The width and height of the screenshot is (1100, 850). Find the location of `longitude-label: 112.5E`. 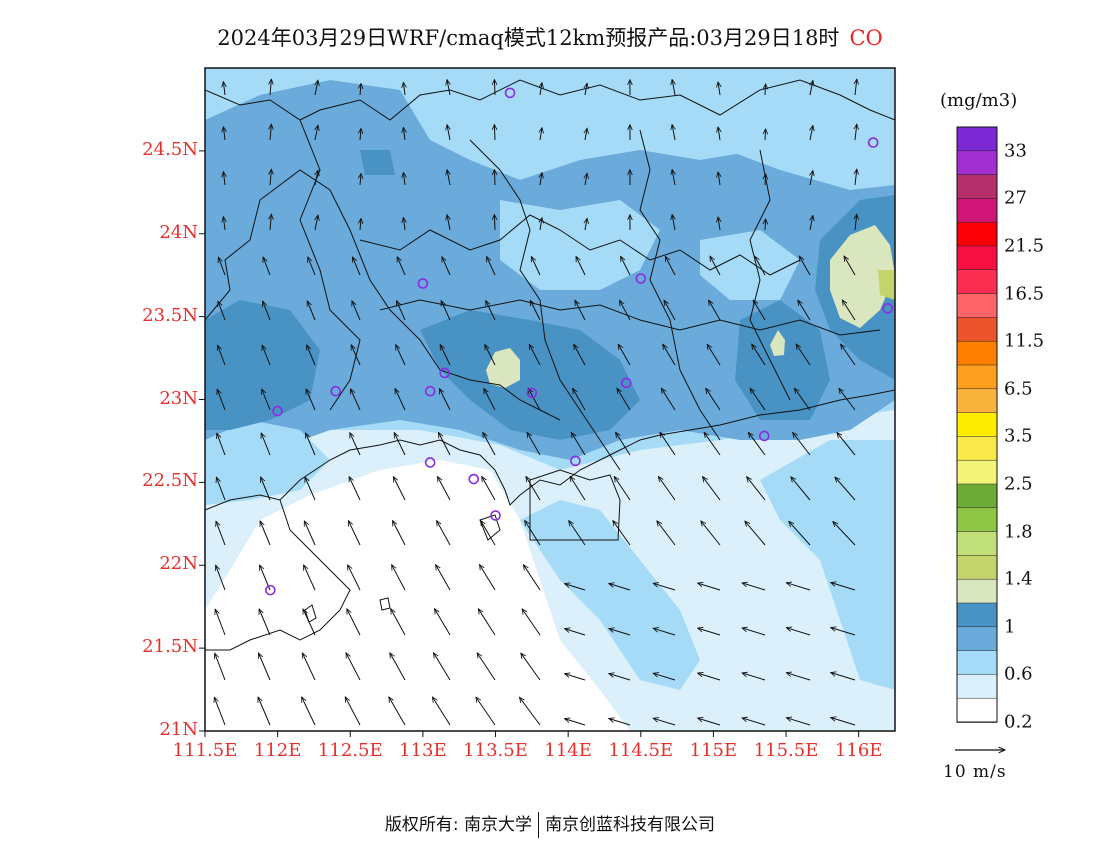

longitude-label: 112.5E is located at coordinates (350, 750).